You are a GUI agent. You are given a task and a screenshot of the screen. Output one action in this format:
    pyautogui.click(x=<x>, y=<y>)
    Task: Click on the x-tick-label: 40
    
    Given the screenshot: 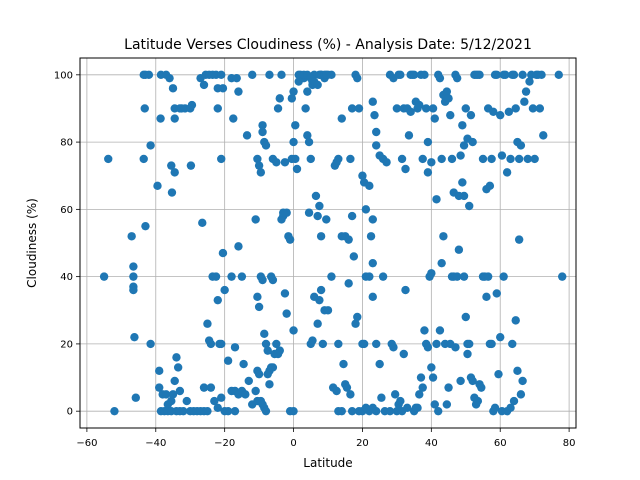 What is the action you would take?
    pyautogui.click(x=431, y=443)
    